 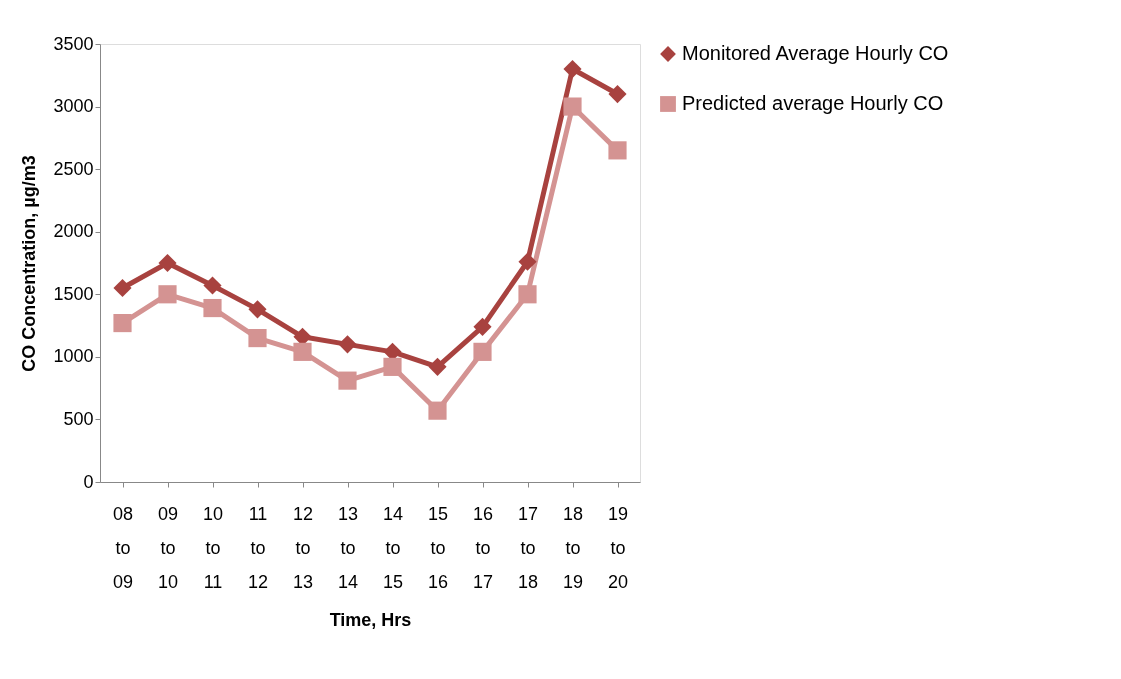 I want to click on y-axis-title: CO Concentration, µg/m3, so click(x=29, y=263).